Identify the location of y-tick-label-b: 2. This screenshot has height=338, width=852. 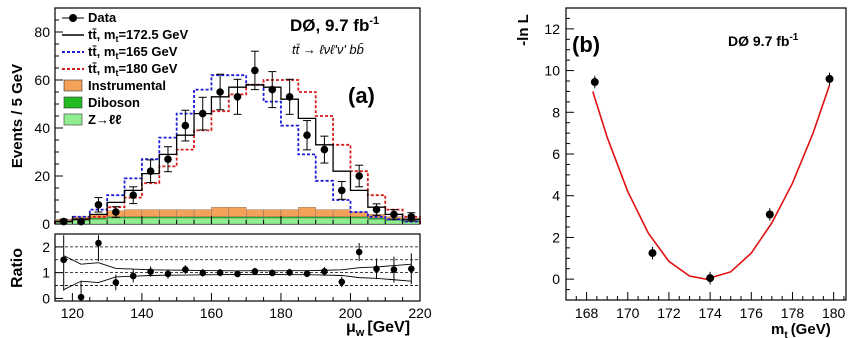
(556, 237).